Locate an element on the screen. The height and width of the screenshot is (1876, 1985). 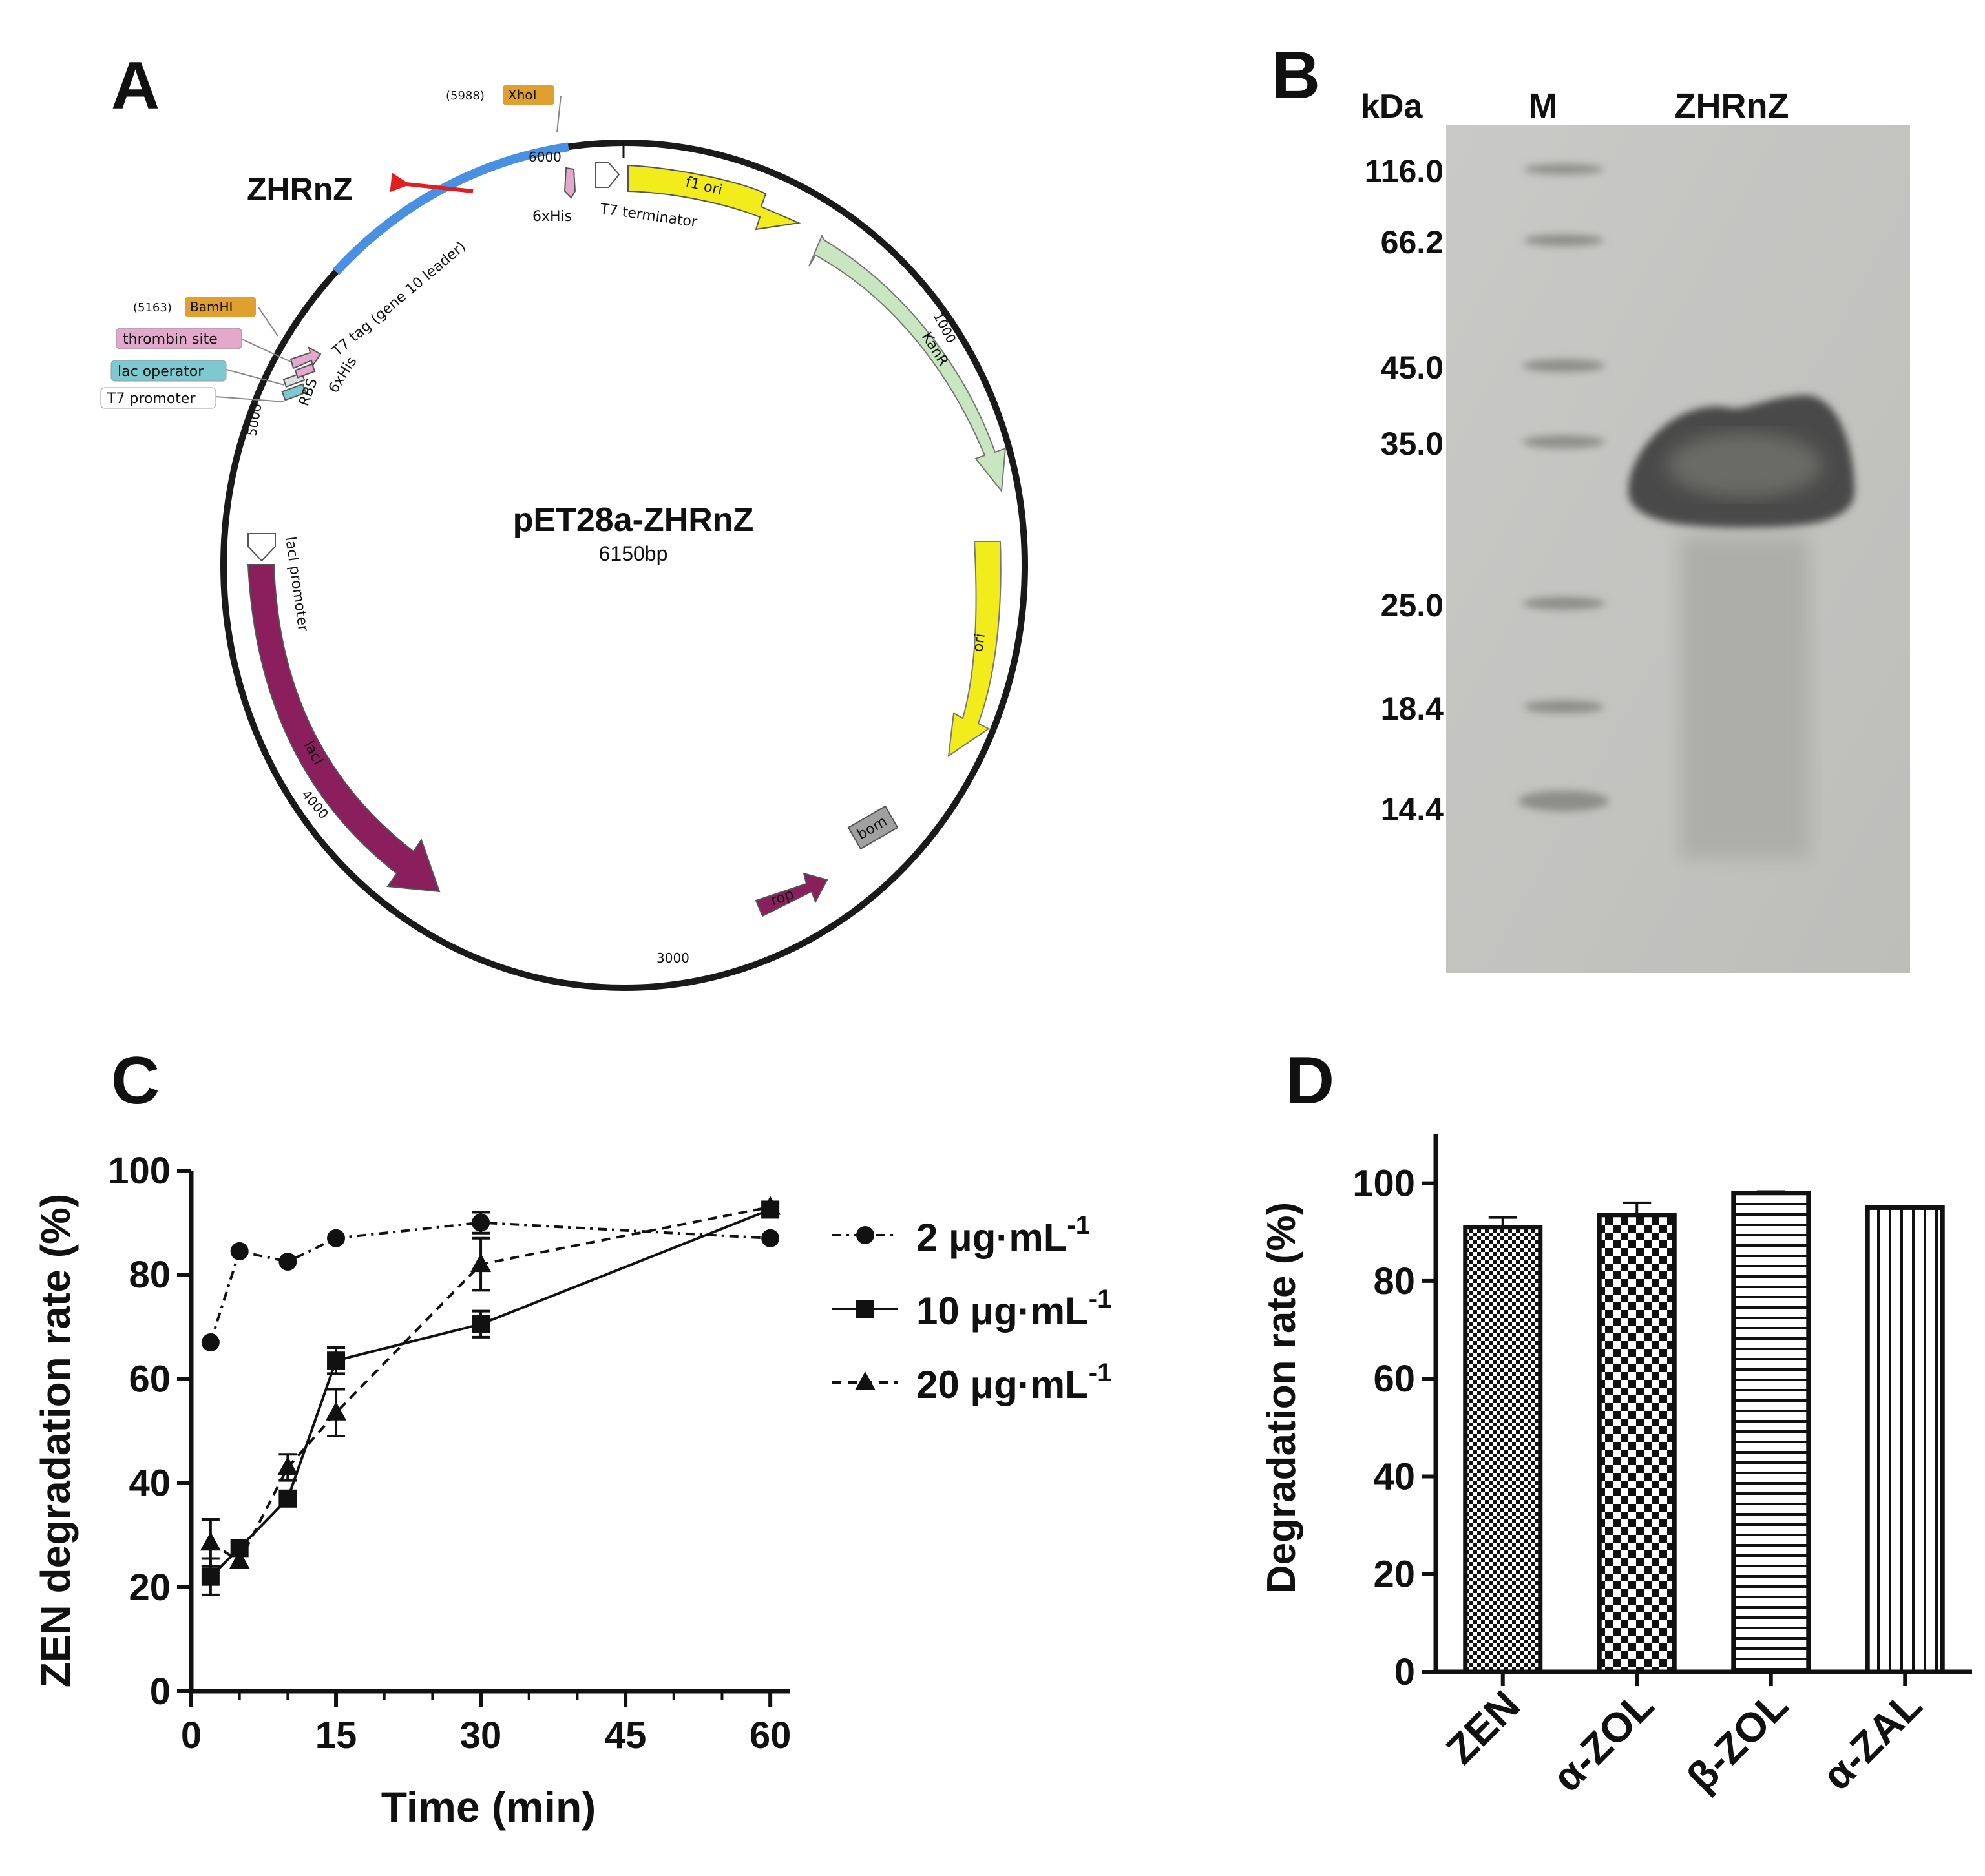
label-6xhis-bottom: 6xHis is located at coordinates (343, 375).